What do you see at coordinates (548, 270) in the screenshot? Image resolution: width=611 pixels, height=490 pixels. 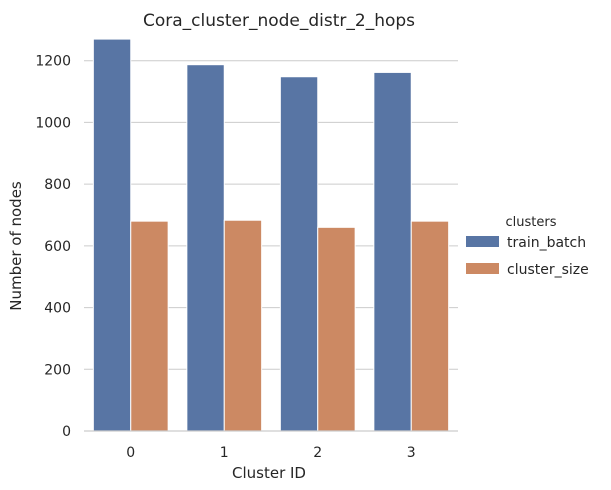 I see `legend-label-cluster_size: cluster_size` at bounding box center [548, 270].